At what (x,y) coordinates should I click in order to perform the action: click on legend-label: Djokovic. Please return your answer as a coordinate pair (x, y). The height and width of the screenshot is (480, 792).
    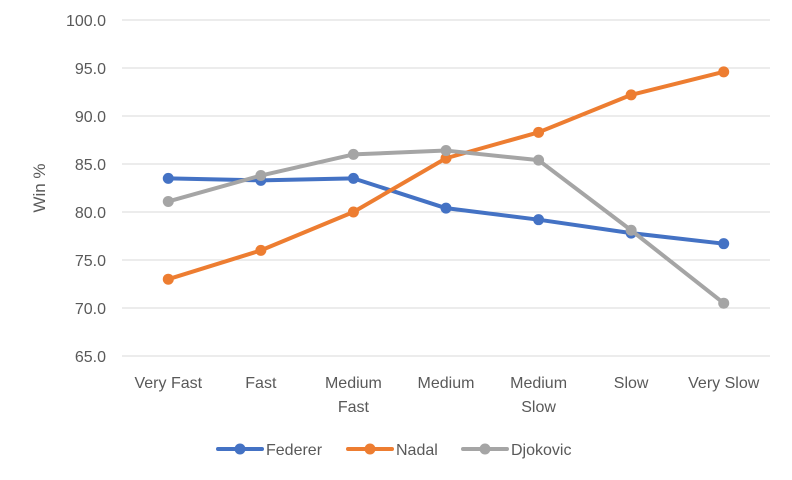
    Looking at the image, I should click on (541, 450).